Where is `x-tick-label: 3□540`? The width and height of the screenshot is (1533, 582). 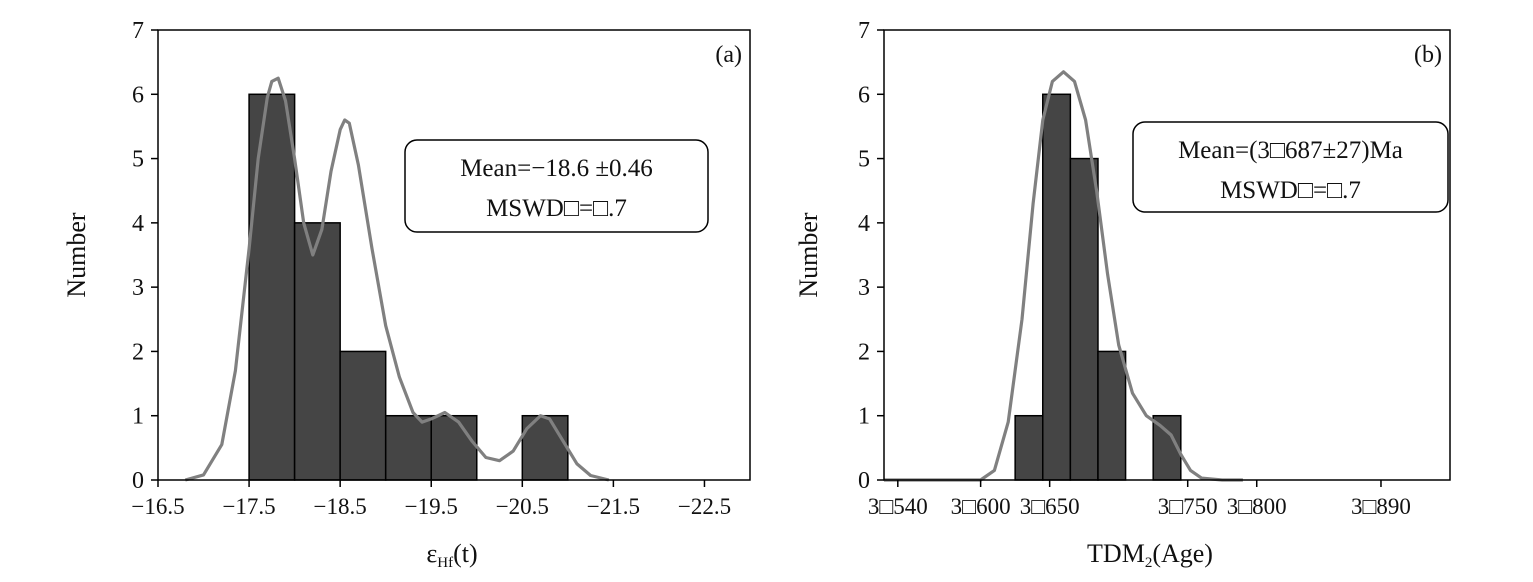
x-tick-label: 3□540 is located at coordinates (898, 506).